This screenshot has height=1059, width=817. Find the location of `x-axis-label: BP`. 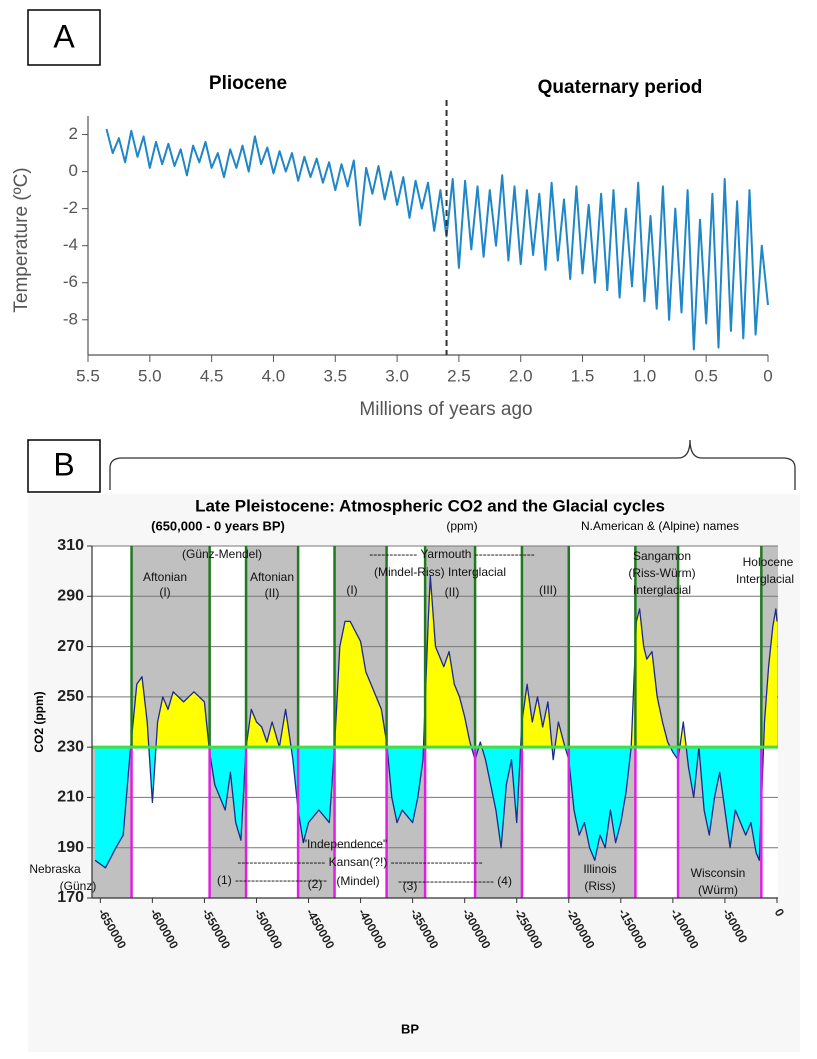

x-axis-label: BP is located at coordinates (410, 1028).